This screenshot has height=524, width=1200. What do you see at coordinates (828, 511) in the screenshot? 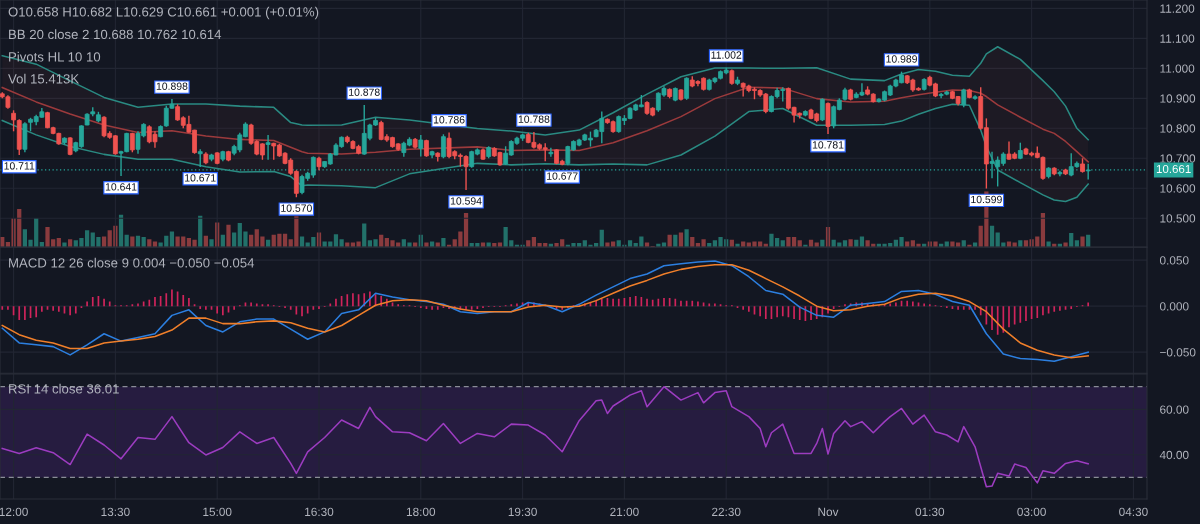
I see `x-tick-label: Nov` at bounding box center [828, 511].